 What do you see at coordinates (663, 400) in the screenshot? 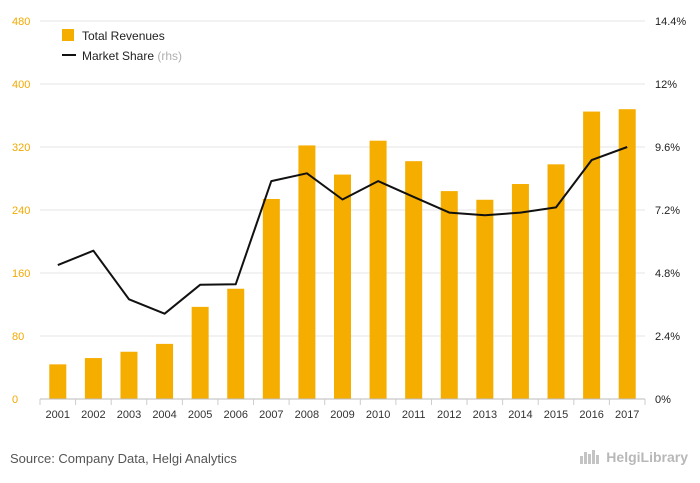
I see `y-right-tick-label: 0%` at bounding box center [663, 400].